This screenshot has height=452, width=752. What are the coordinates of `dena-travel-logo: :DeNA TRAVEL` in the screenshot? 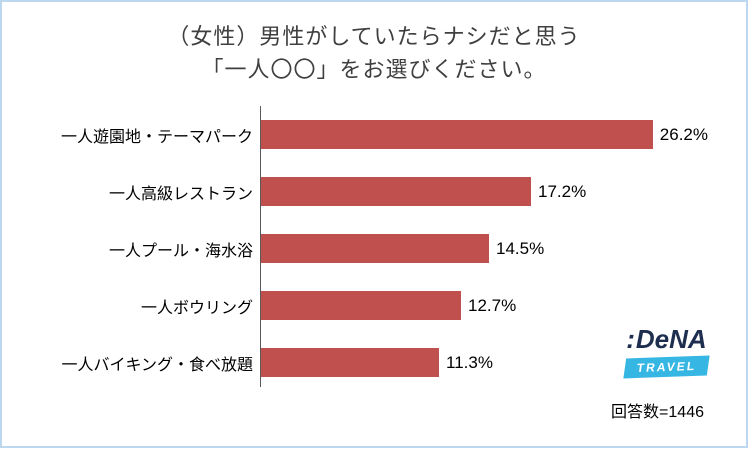 It's located at (666, 351).